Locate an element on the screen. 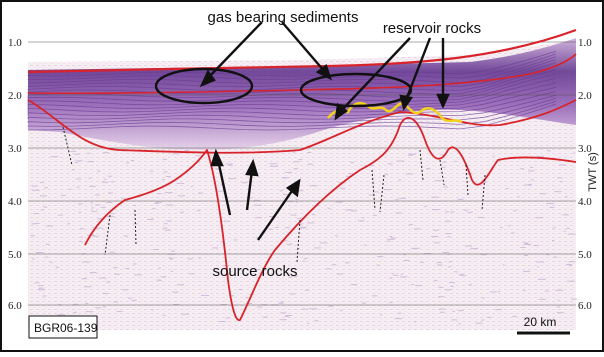 This screenshot has width=604, height=357. section-id-label: BGR06-139 is located at coordinates (66, 328).